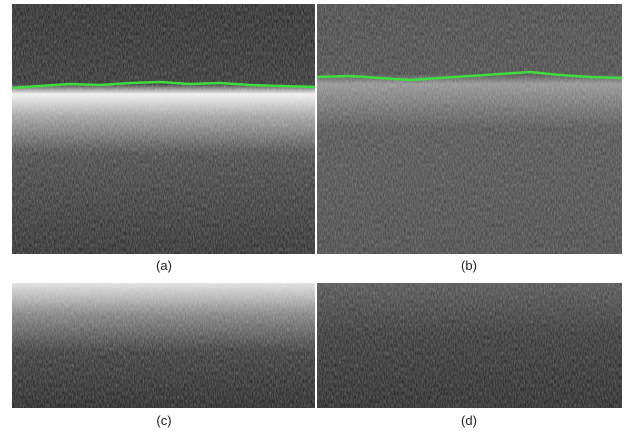 This screenshot has width=626, height=437. I want to click on panel-label: (d), so click(469, 420).